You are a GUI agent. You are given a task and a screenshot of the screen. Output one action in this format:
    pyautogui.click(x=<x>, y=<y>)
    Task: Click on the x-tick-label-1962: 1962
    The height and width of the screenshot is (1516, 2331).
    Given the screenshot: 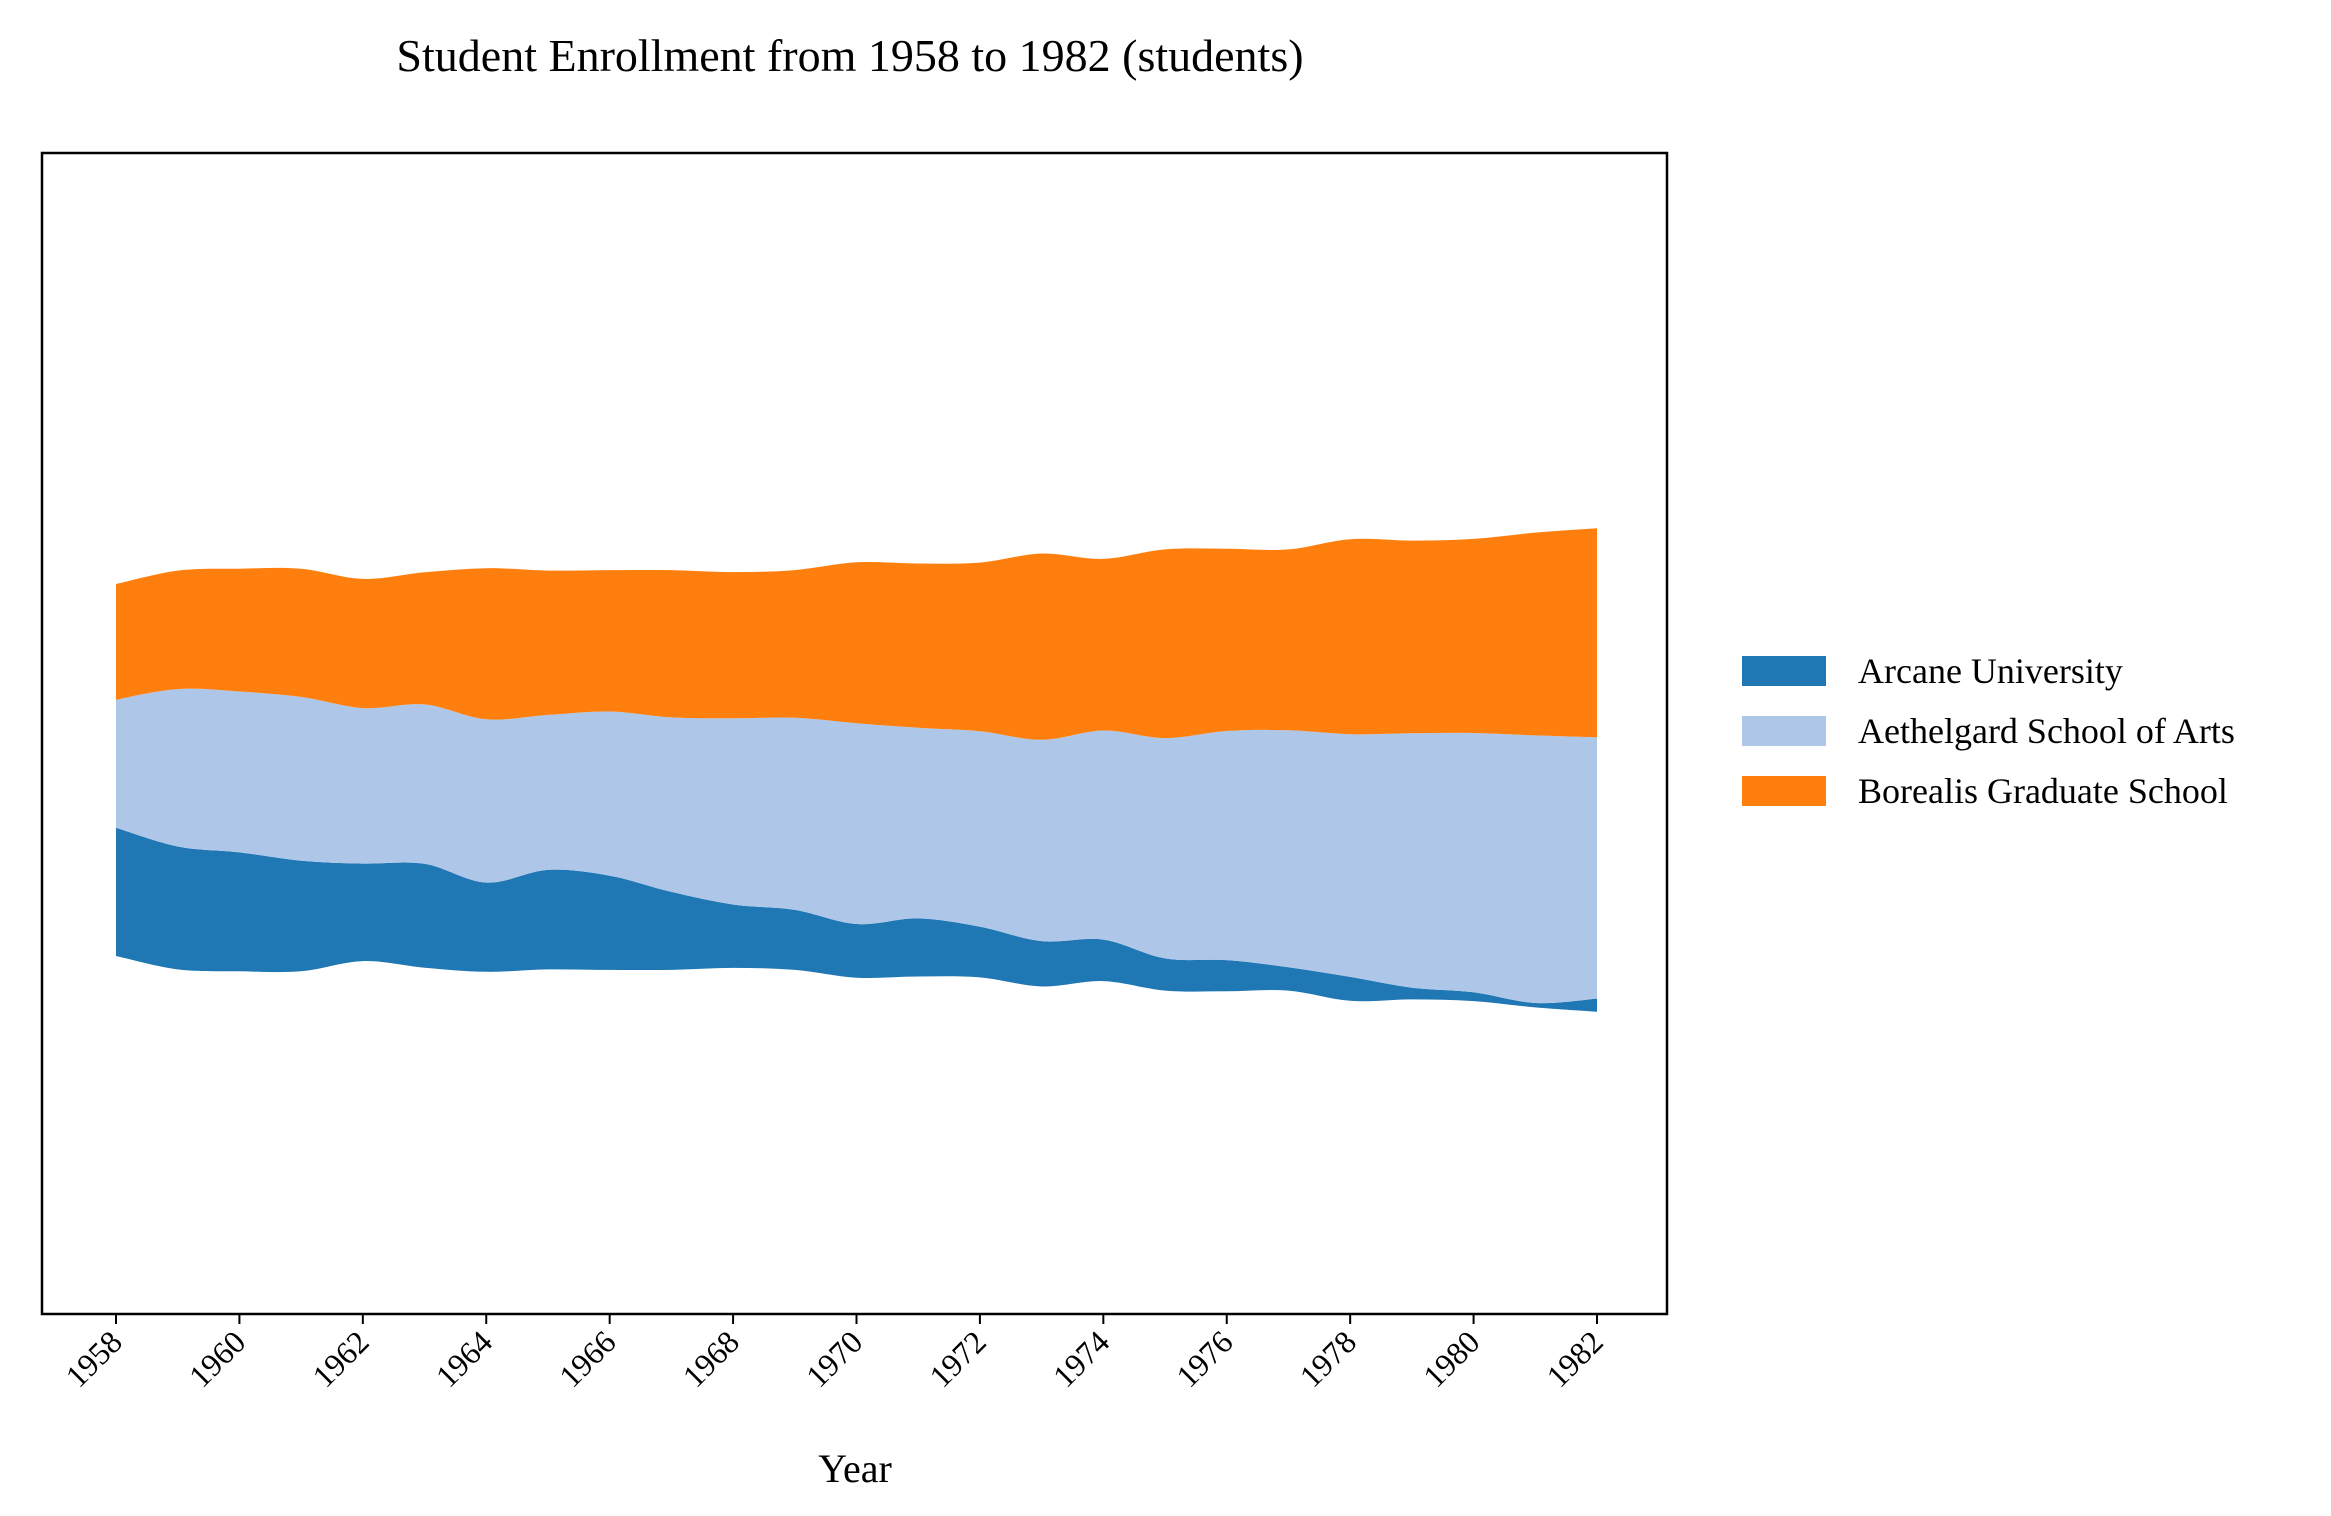 What is the action you would take?
    pyautogui.click(x=340, y=1358)
    